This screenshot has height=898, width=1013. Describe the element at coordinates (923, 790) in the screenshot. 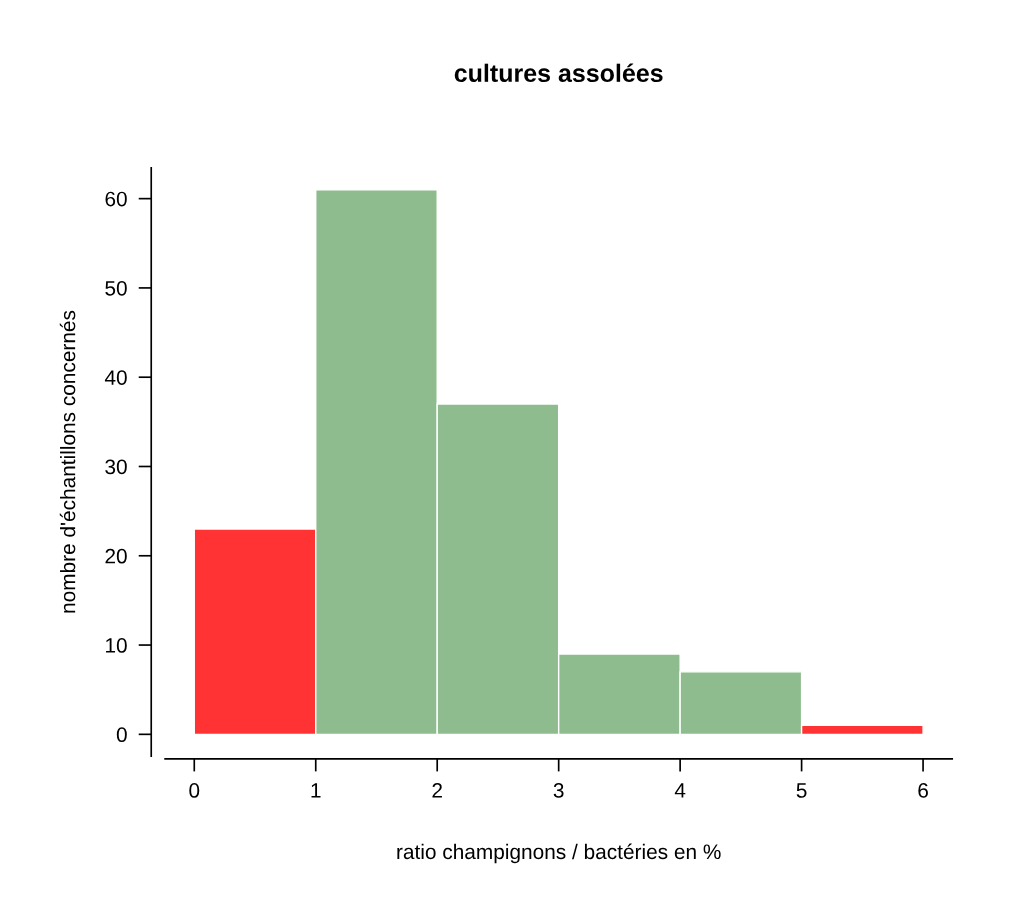

I see `x-tick-label: 6` at that location.